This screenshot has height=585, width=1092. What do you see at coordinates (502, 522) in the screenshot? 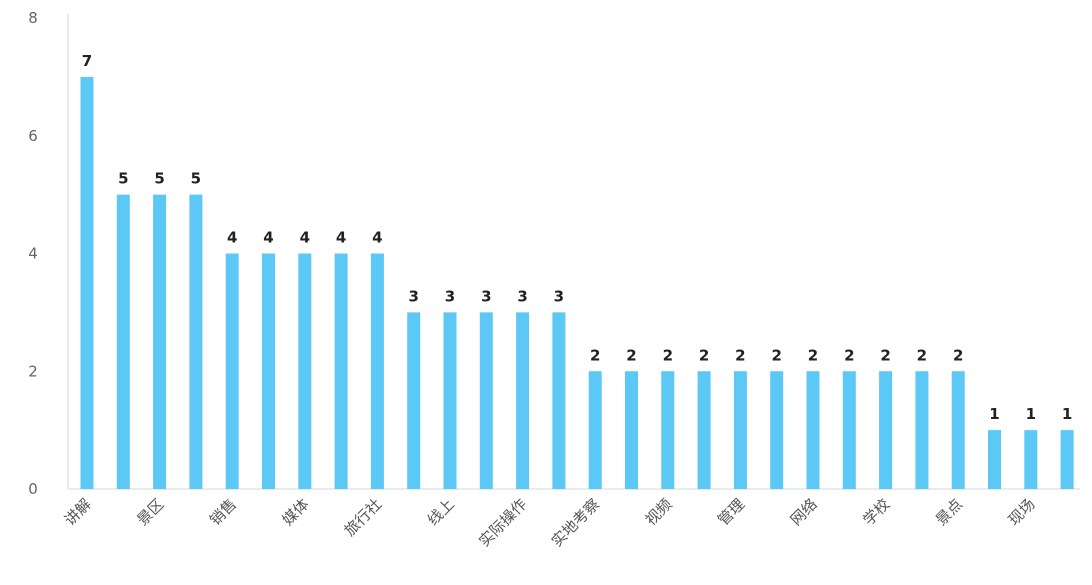
I see `x-tick-label: 实际操作` at bounding box center [502, 522].